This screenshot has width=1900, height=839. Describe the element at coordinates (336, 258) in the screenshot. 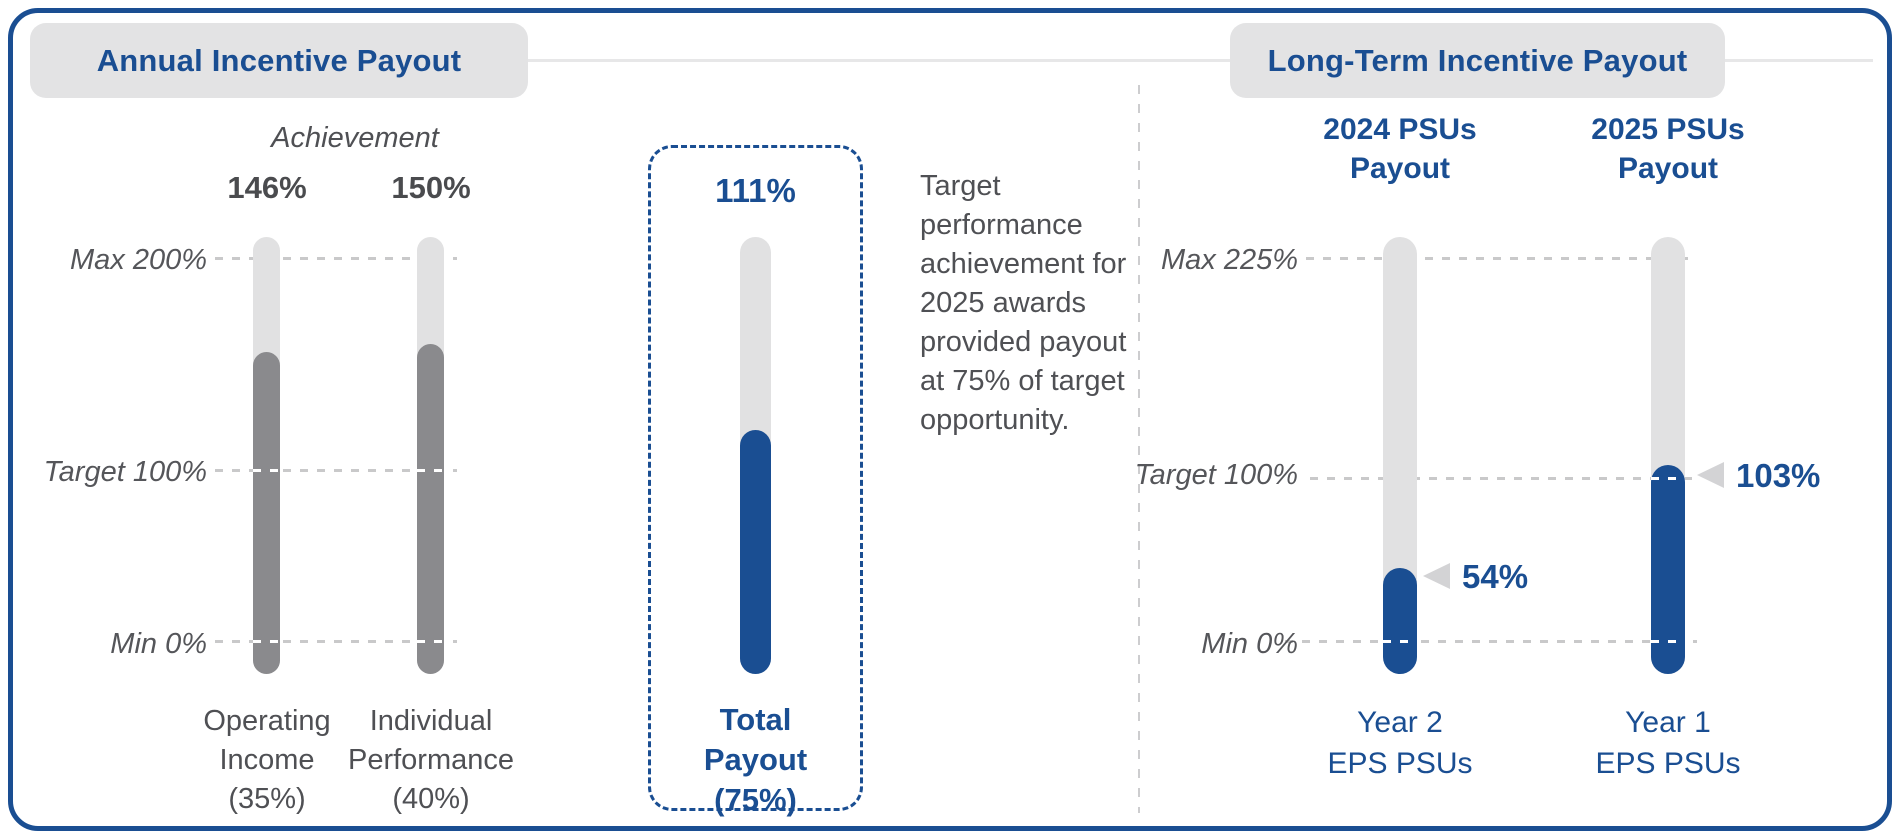

I see `annual-max-gridline` at that location.